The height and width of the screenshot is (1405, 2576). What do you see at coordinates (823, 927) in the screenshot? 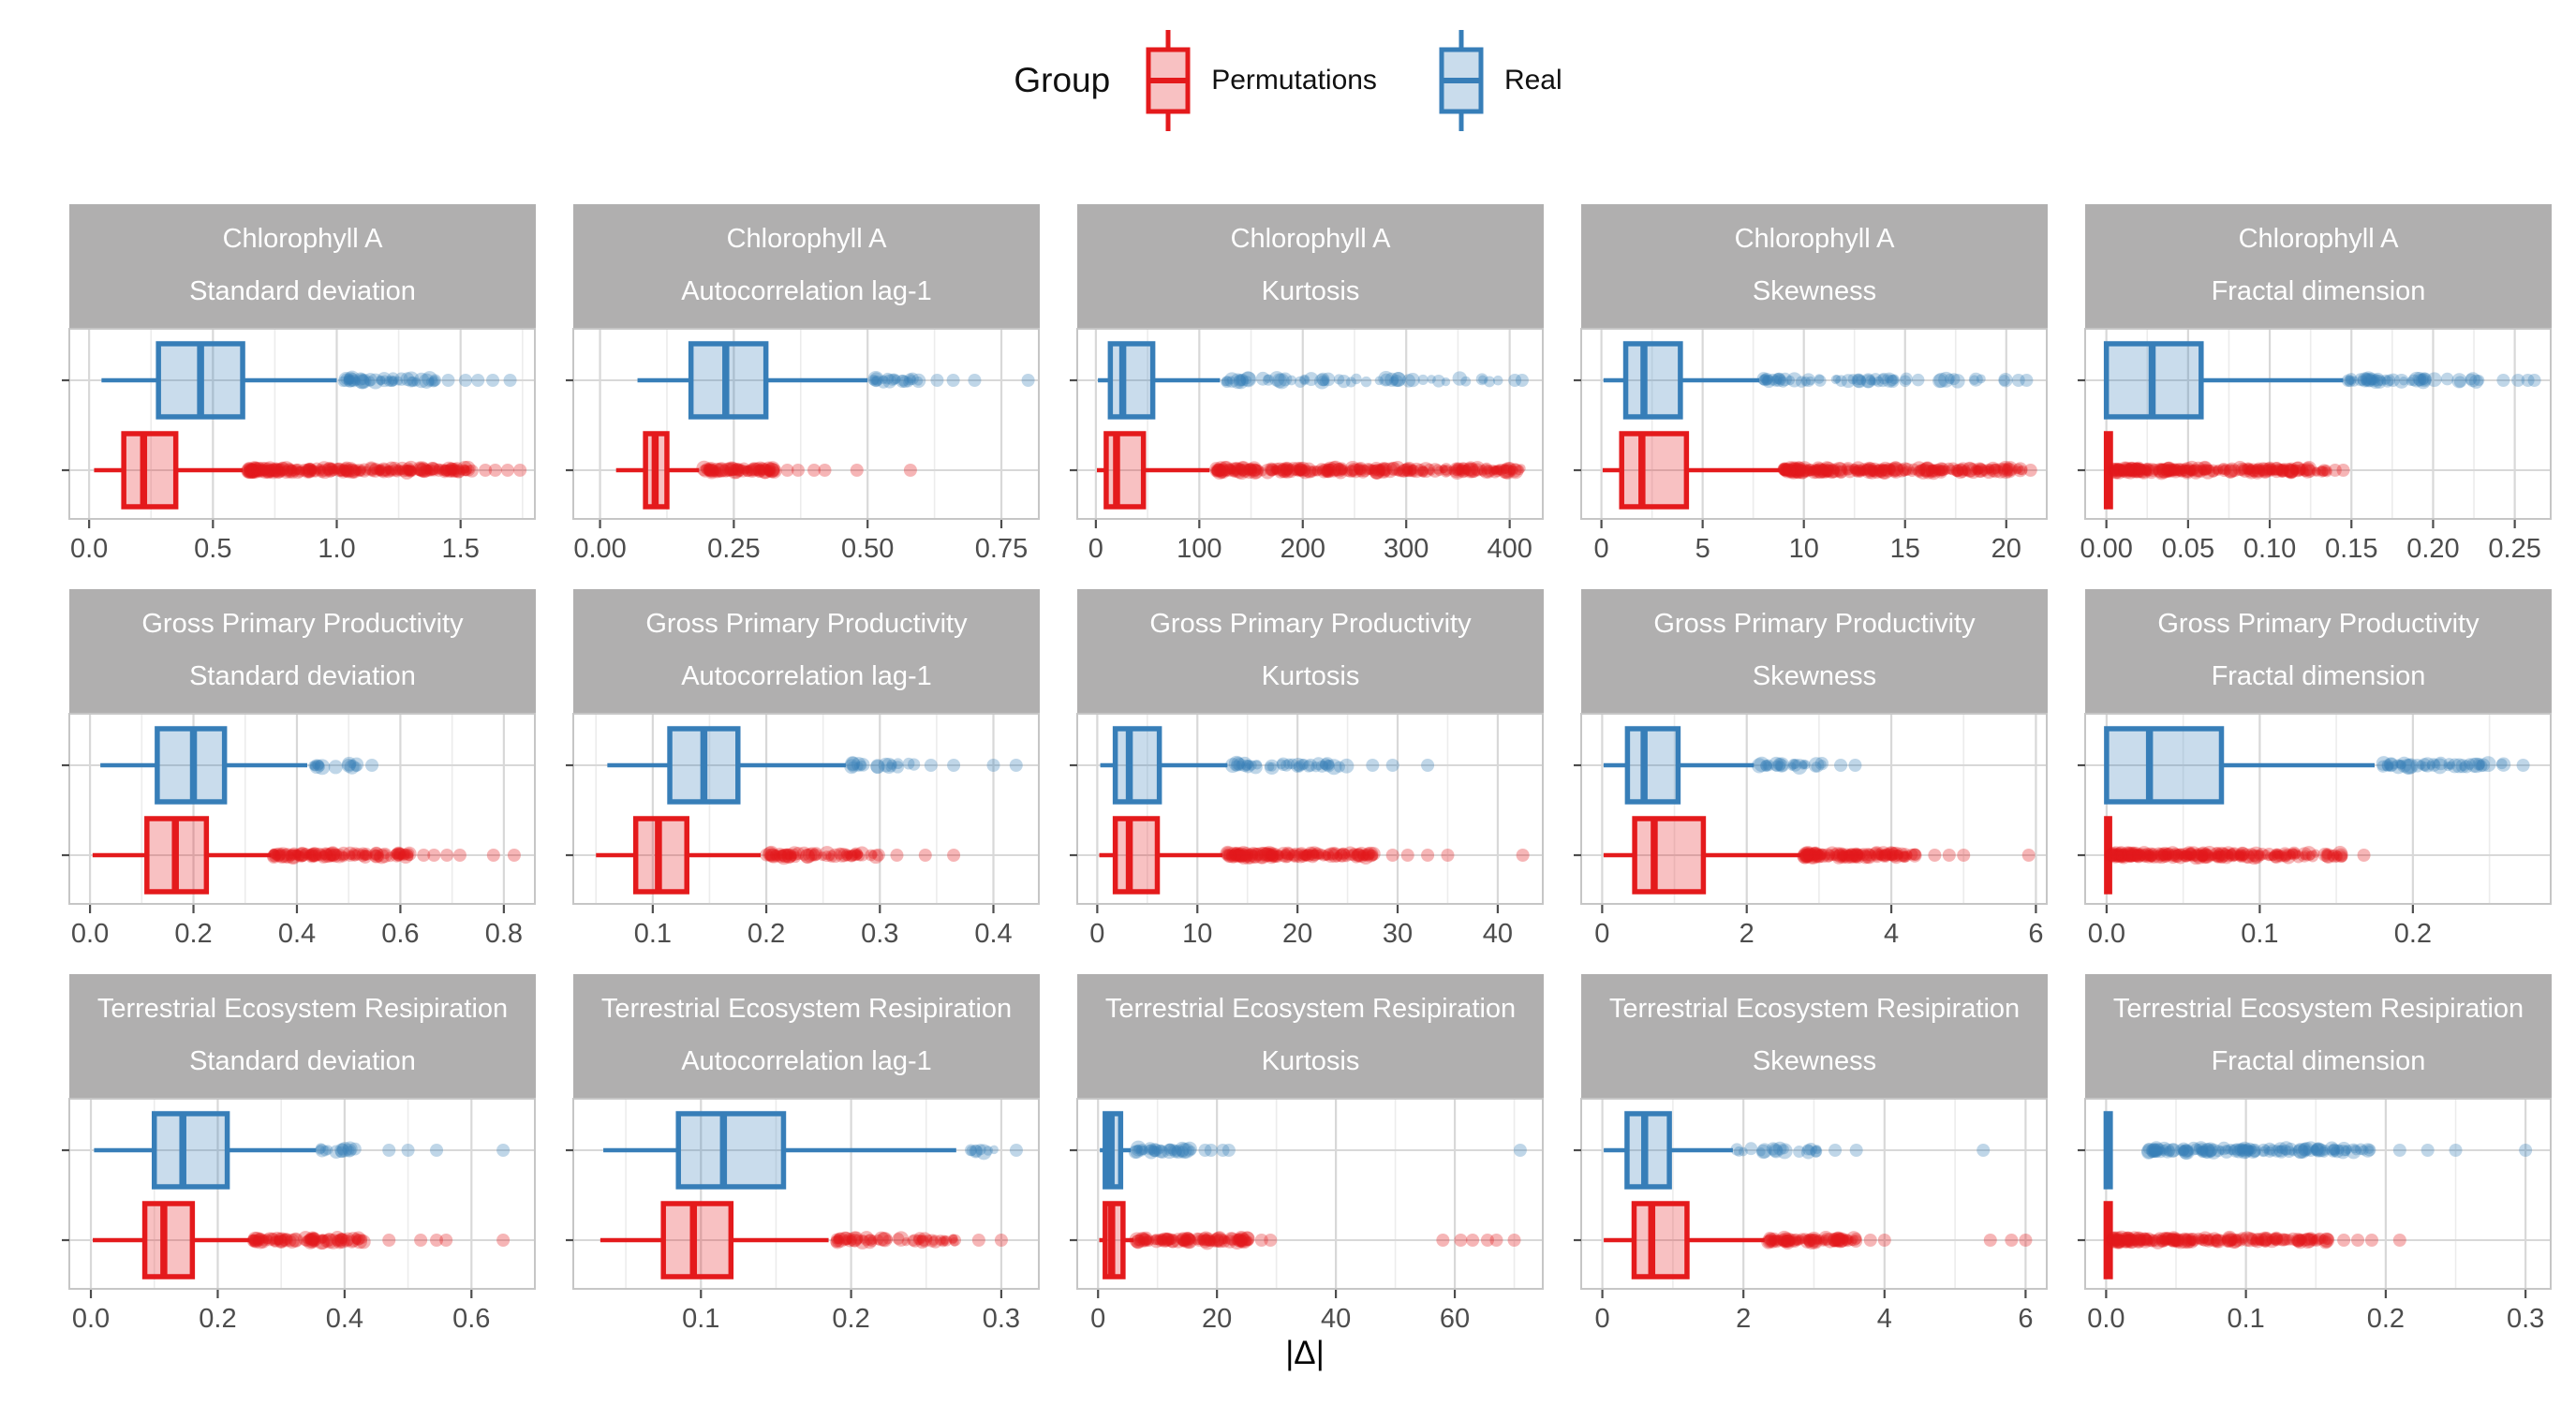
I see `x-axis: 0.1 0.2 0.3 0.4` at bounding box center [823, 927].